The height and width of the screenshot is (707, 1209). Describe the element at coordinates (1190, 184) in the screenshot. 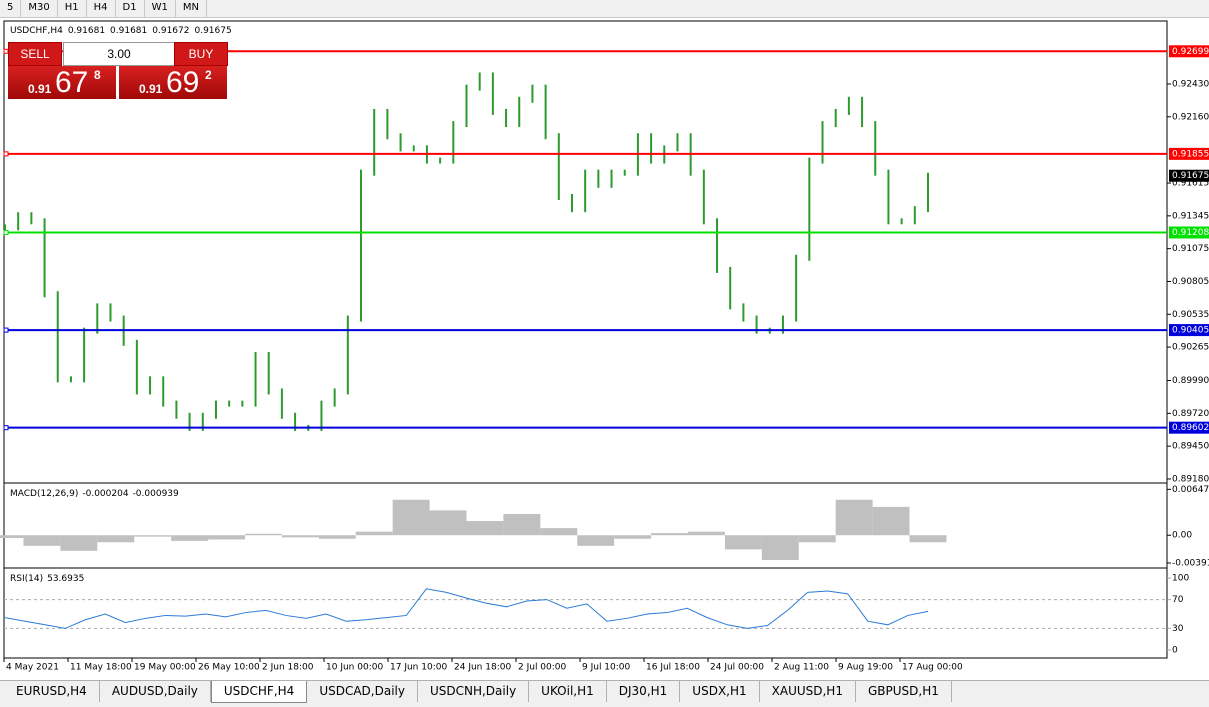

I see `y-tick-label: 0.91615` at that location.